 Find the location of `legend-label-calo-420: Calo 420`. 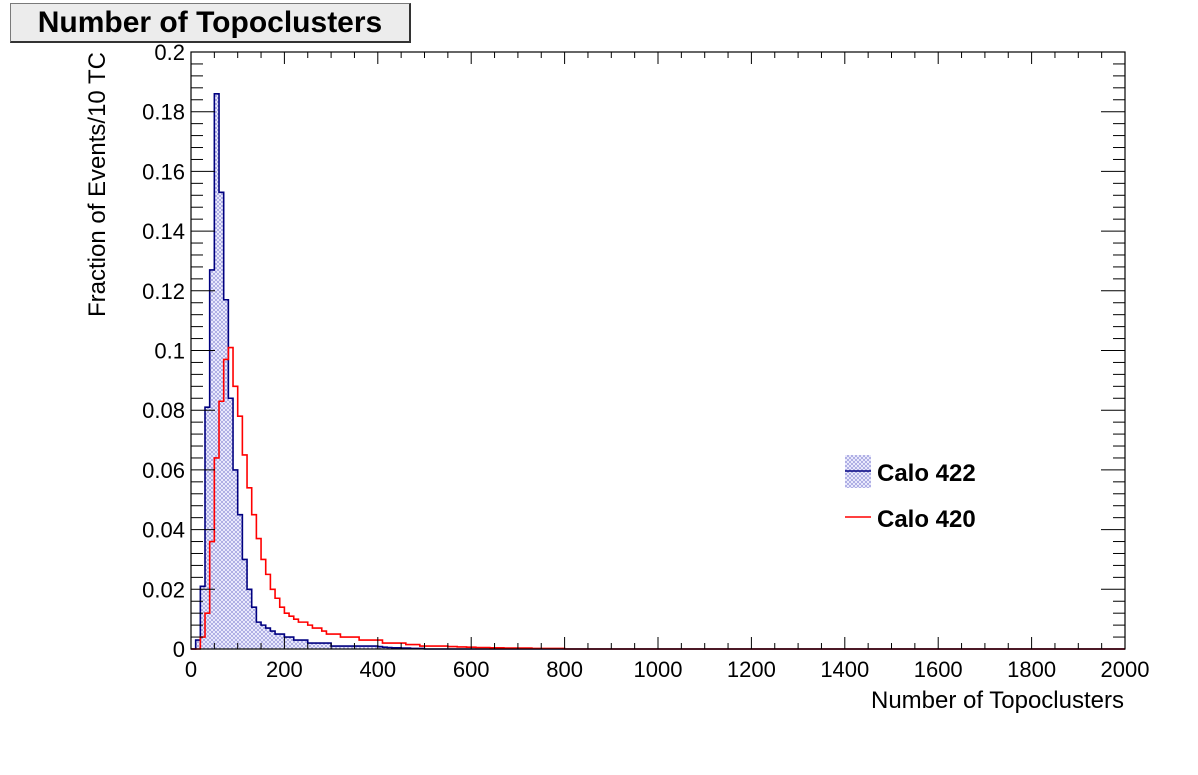

legend-label-calo-420: Calo 420 is located at coordinates (926, 519).